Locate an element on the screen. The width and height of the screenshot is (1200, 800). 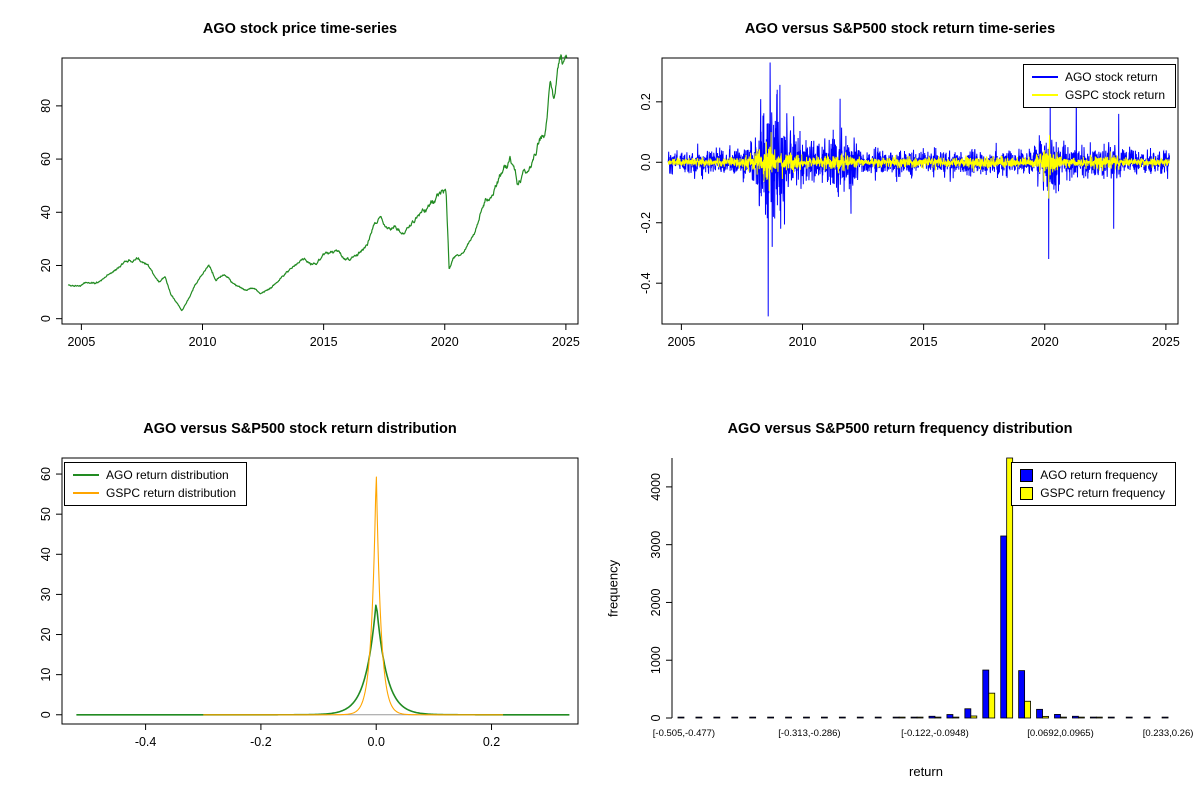
legend-item-ago-frequency: AGO return frequency is located at coordinates (1092, 475).